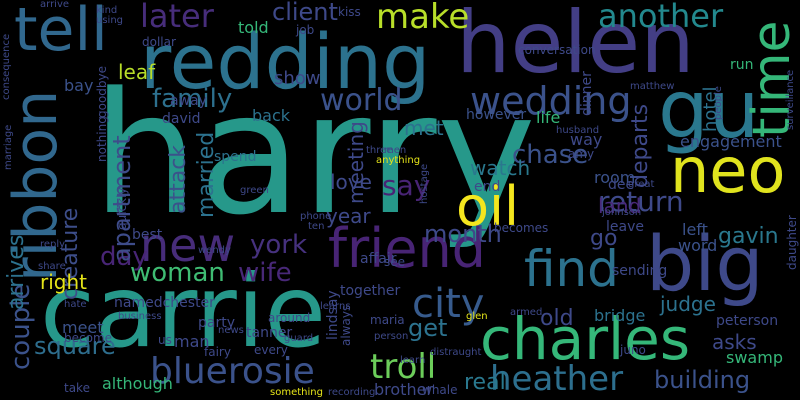 The image size is (800, 400). I want to click on word-matthew: matthew, so click(652, 86).